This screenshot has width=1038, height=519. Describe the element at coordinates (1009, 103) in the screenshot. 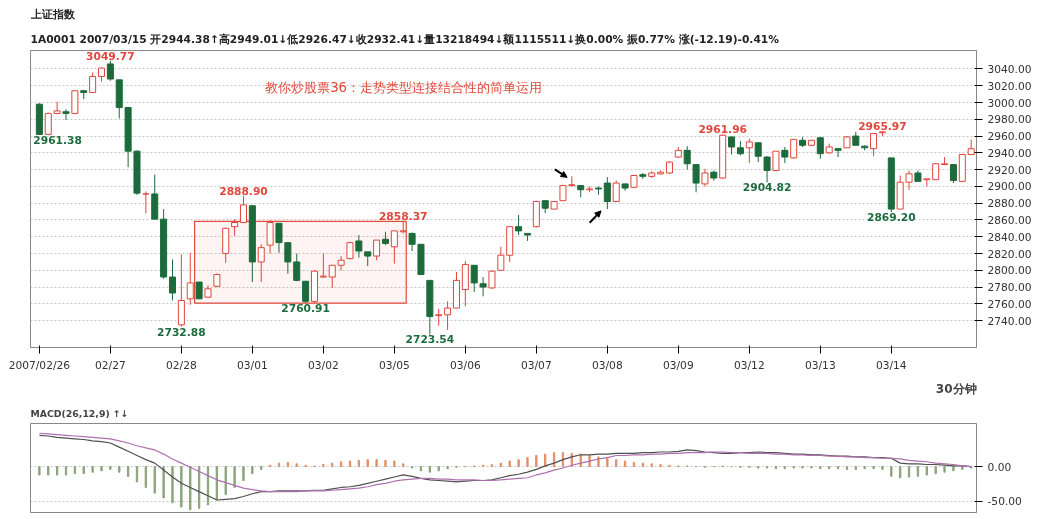

I see `y-tick-label: 3000.00` at that location.